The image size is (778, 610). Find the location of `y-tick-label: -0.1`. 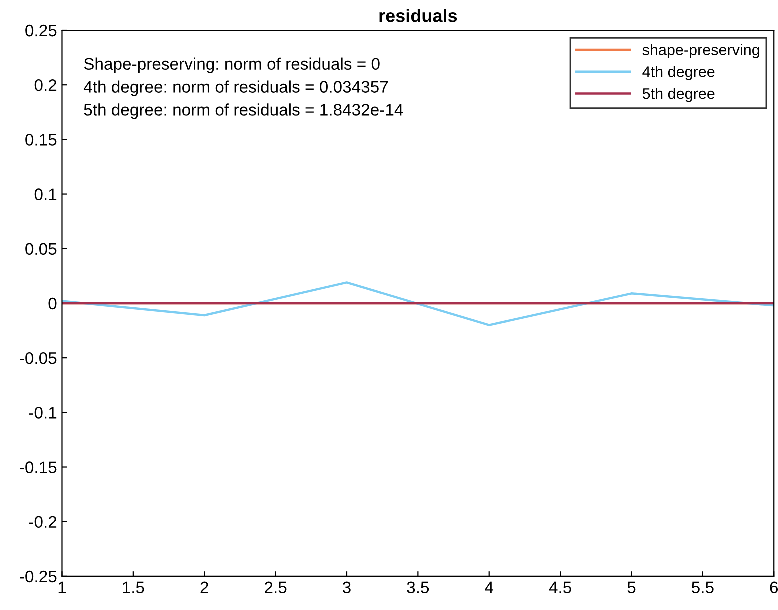

y-tick-label: -0.1 is located at coordinates (43, 413).